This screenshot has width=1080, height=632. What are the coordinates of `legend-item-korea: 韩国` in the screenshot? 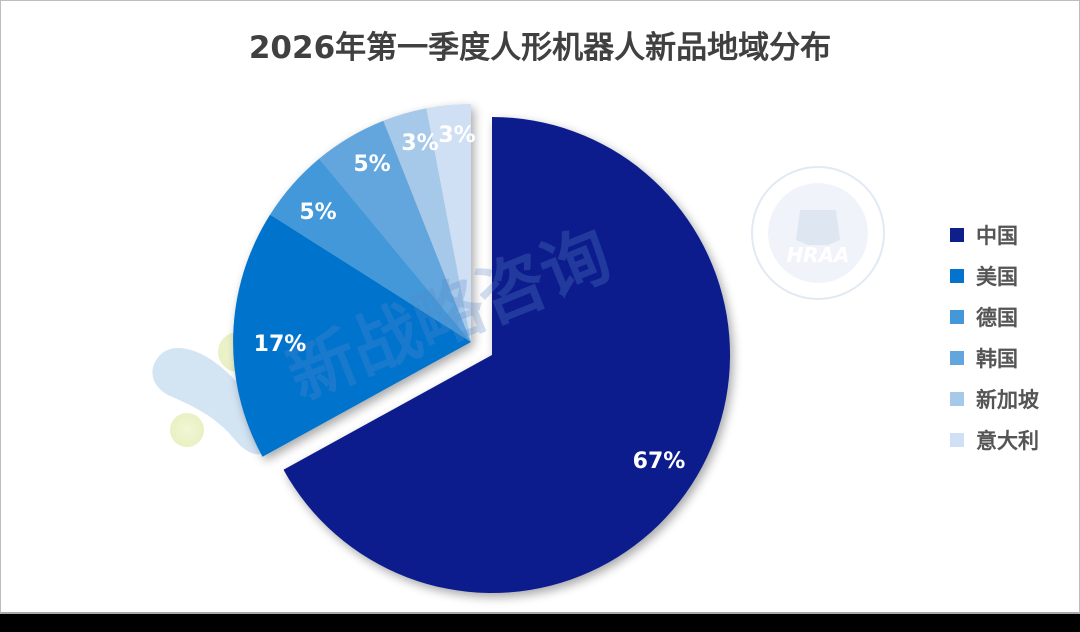 It's located at (994, 357).